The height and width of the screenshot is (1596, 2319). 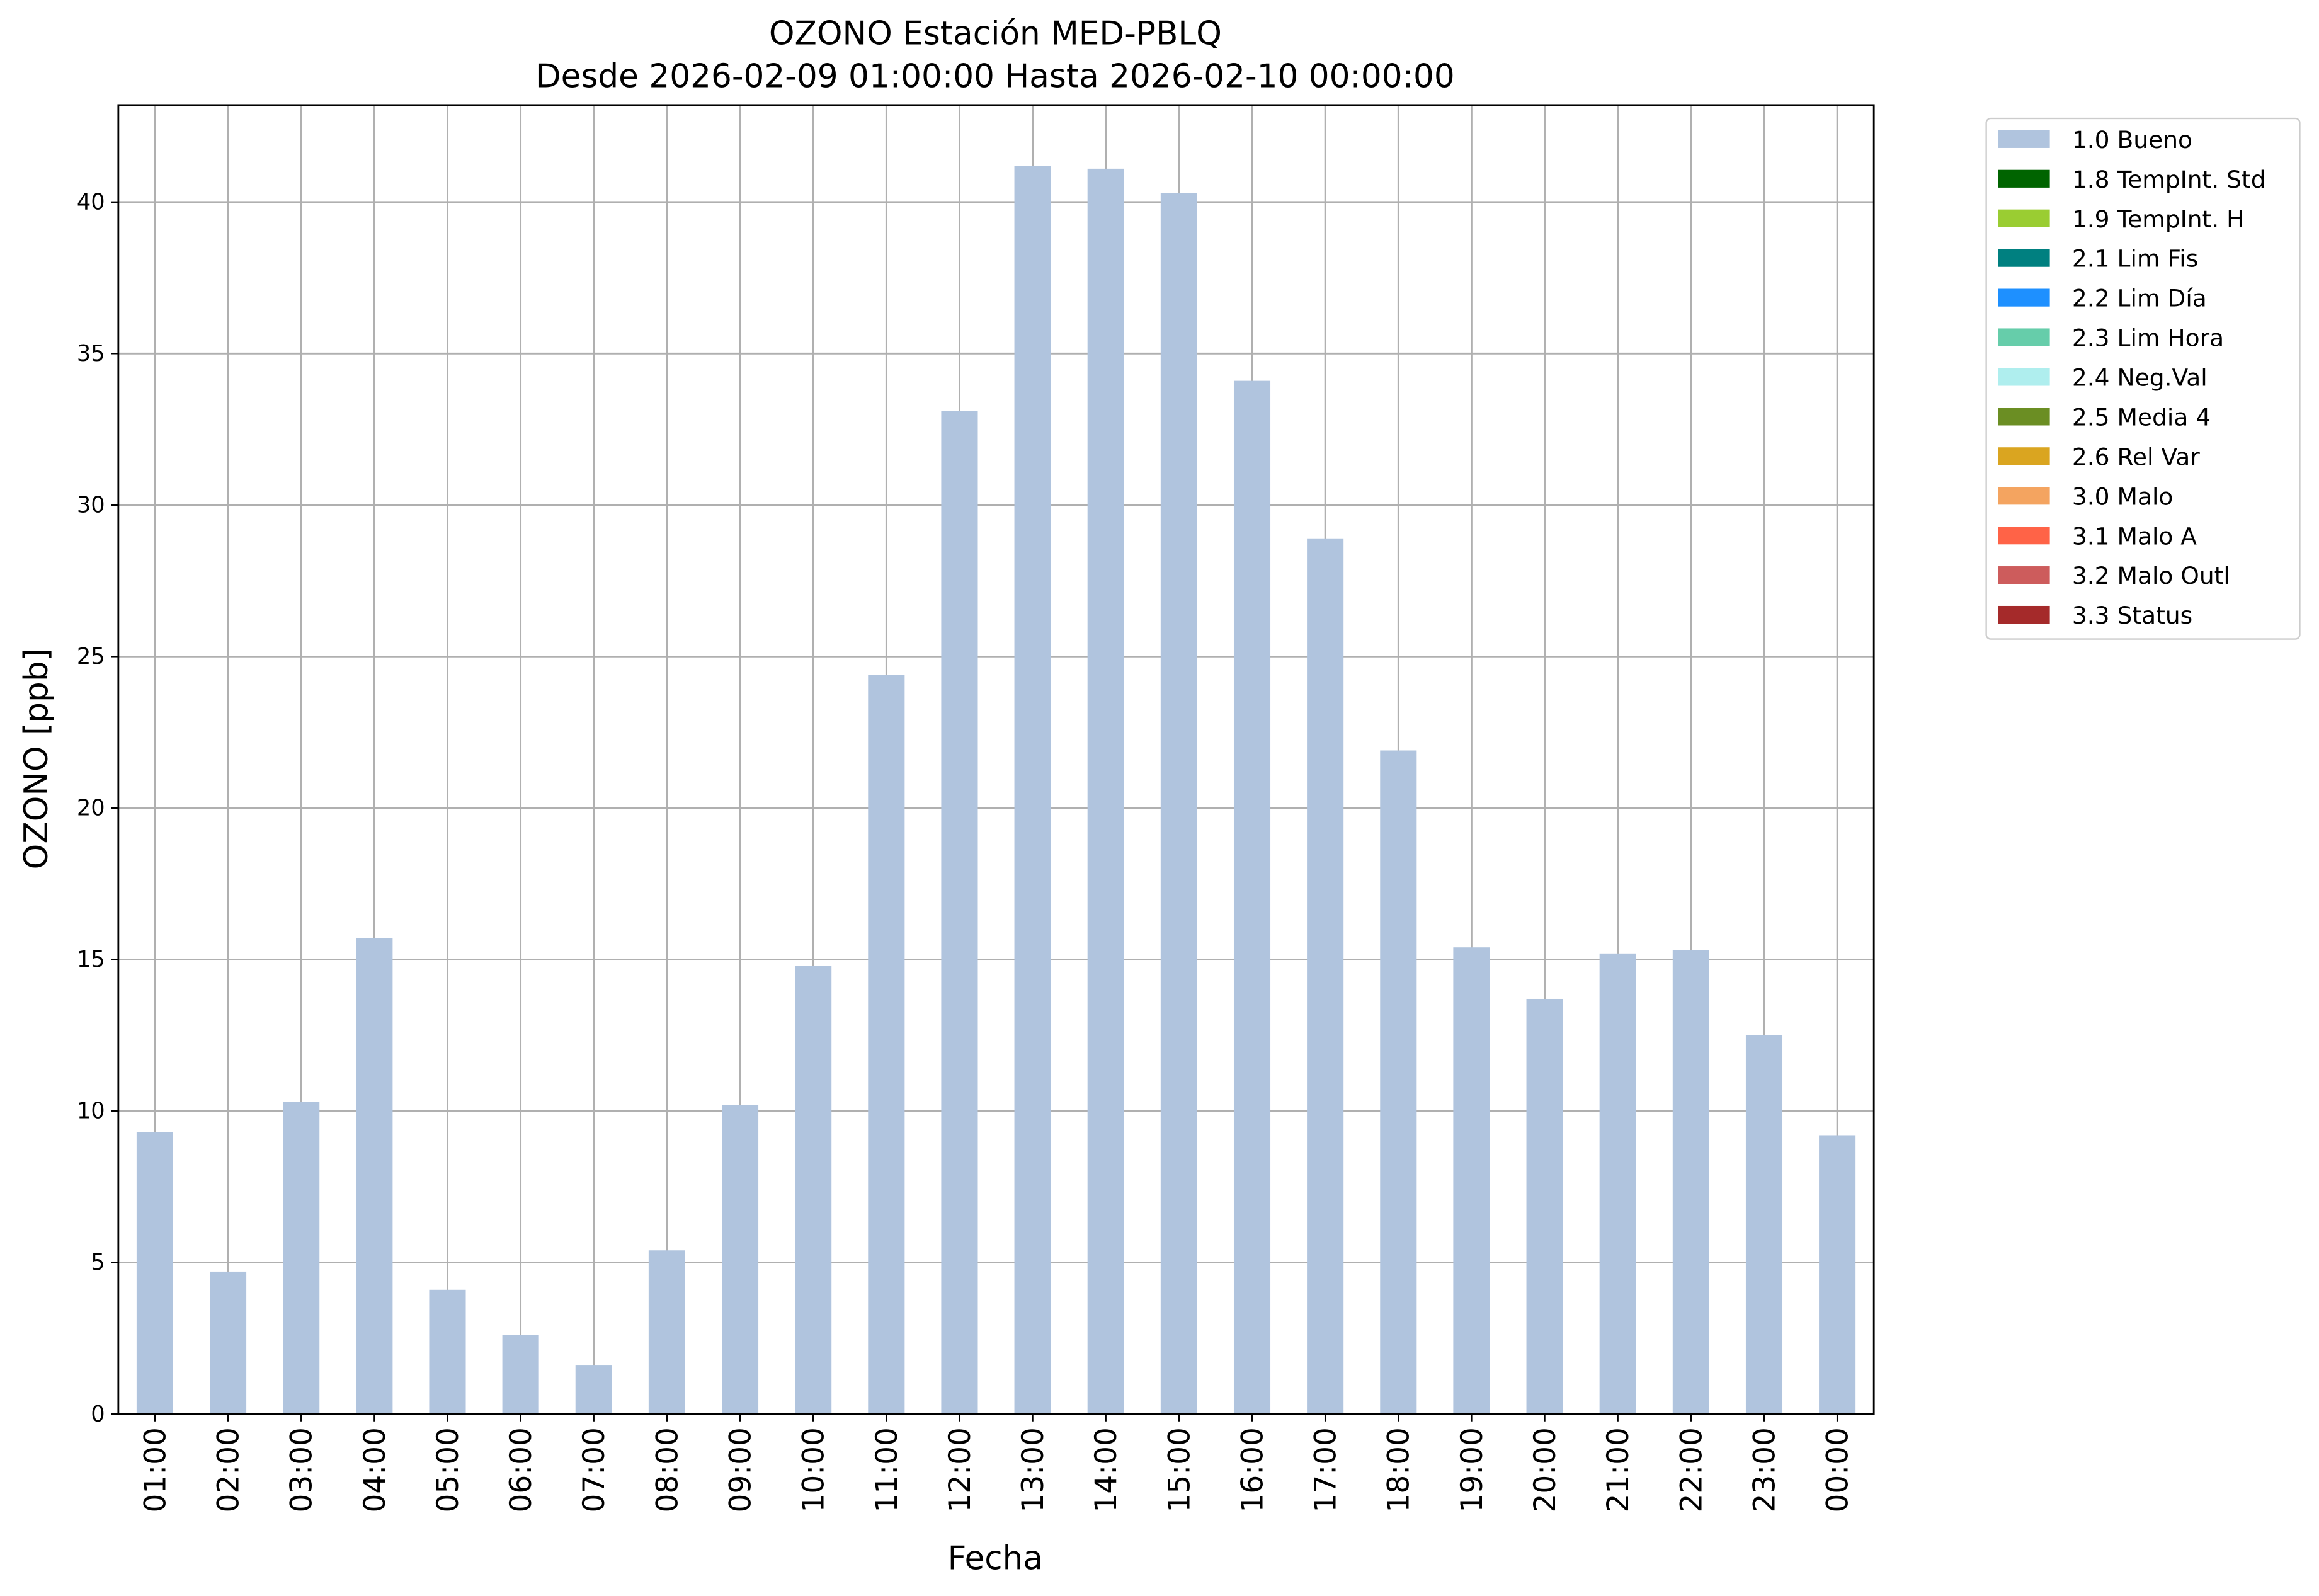 What do you see at coordinates (1618, 1469) in the screenshot?
I see `x-tick-label: 21:00` at bounding box center [1618, 1469].